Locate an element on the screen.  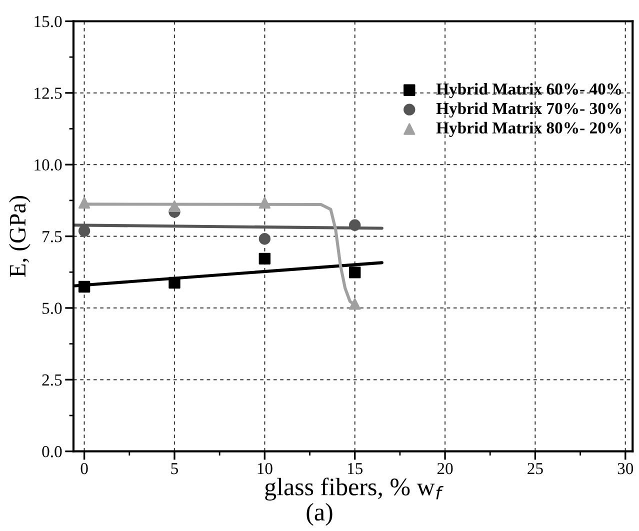
x-tick-label: 15 is located at coordinates (355, 468).